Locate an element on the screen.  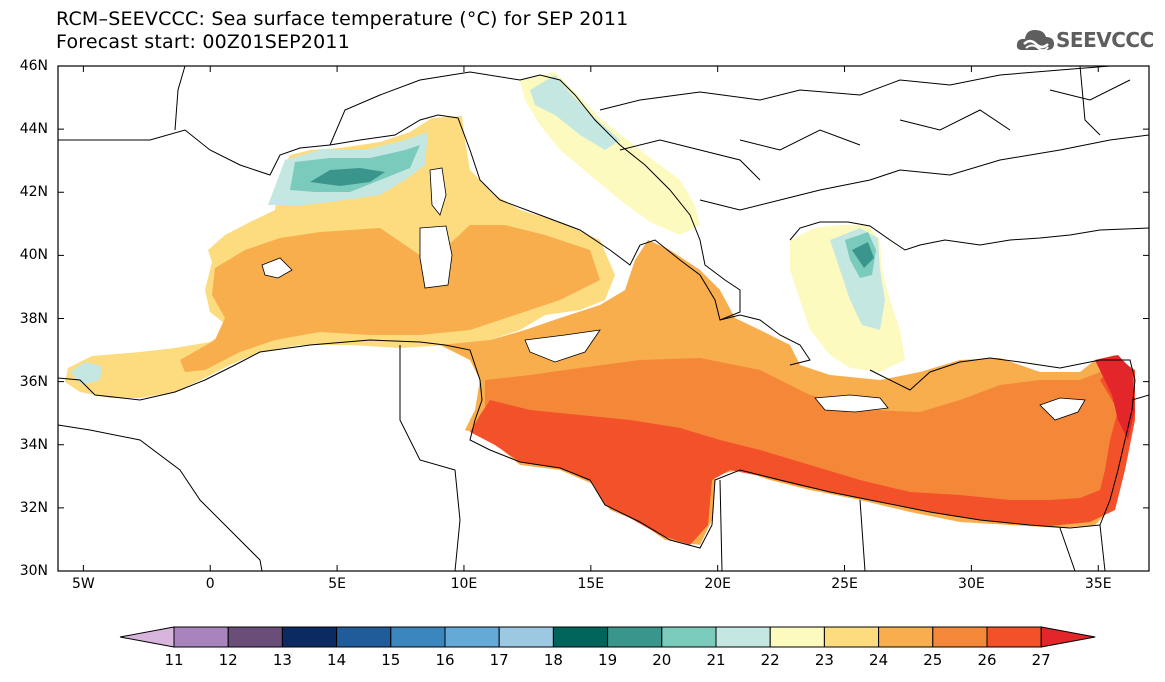
seevccc-logo: SEEVCCC is located at coordinates (1086, 41).